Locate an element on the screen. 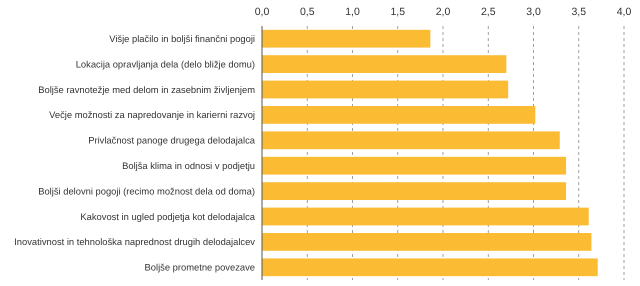 Image resolution: width=640 pixels, height=286 pixels. y-tick-label: Inovativnost in tehnološka naprednost drugih delodajalcev is located at coordinates (135, 242).